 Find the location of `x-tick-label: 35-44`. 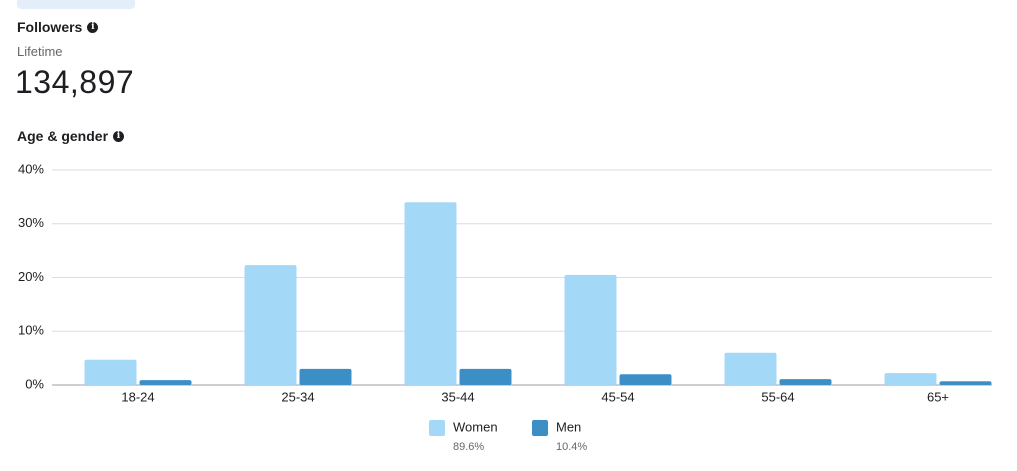

x-tick-label: 35-44 is located at coordinates (457, 396).